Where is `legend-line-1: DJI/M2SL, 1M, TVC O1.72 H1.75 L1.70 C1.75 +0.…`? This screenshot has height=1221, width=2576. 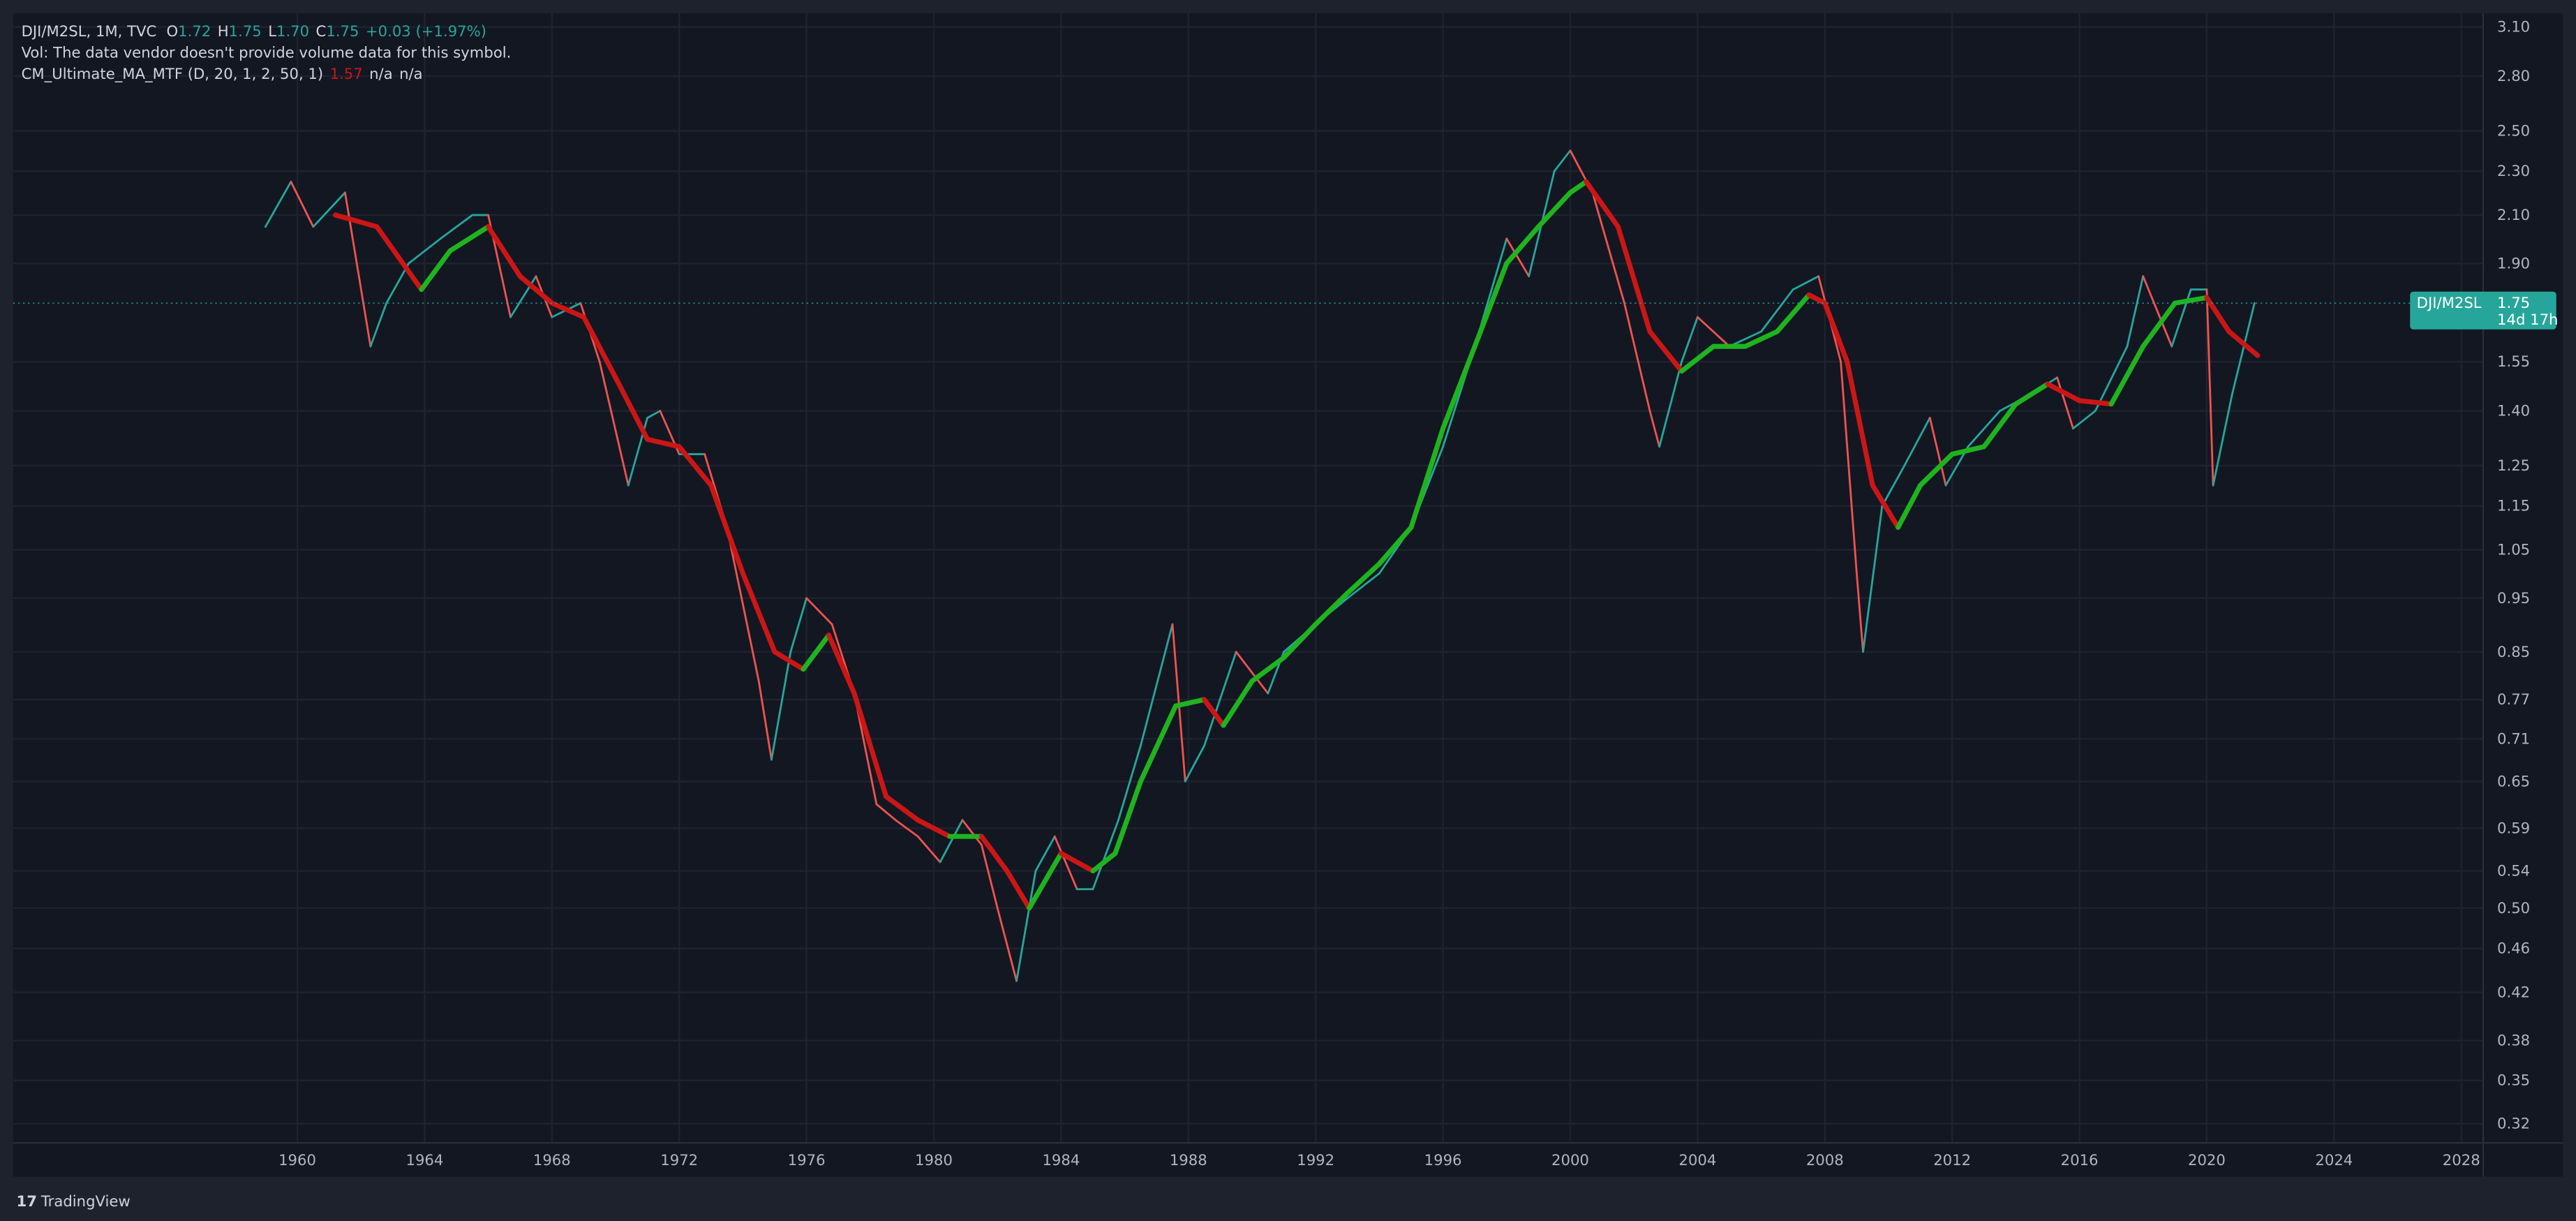 legend-line-1: DJI/M2SL, 1M, TVC O1.72 H1.75 L1.70 C1.75 +0.… is located at coordinates (254, 31).